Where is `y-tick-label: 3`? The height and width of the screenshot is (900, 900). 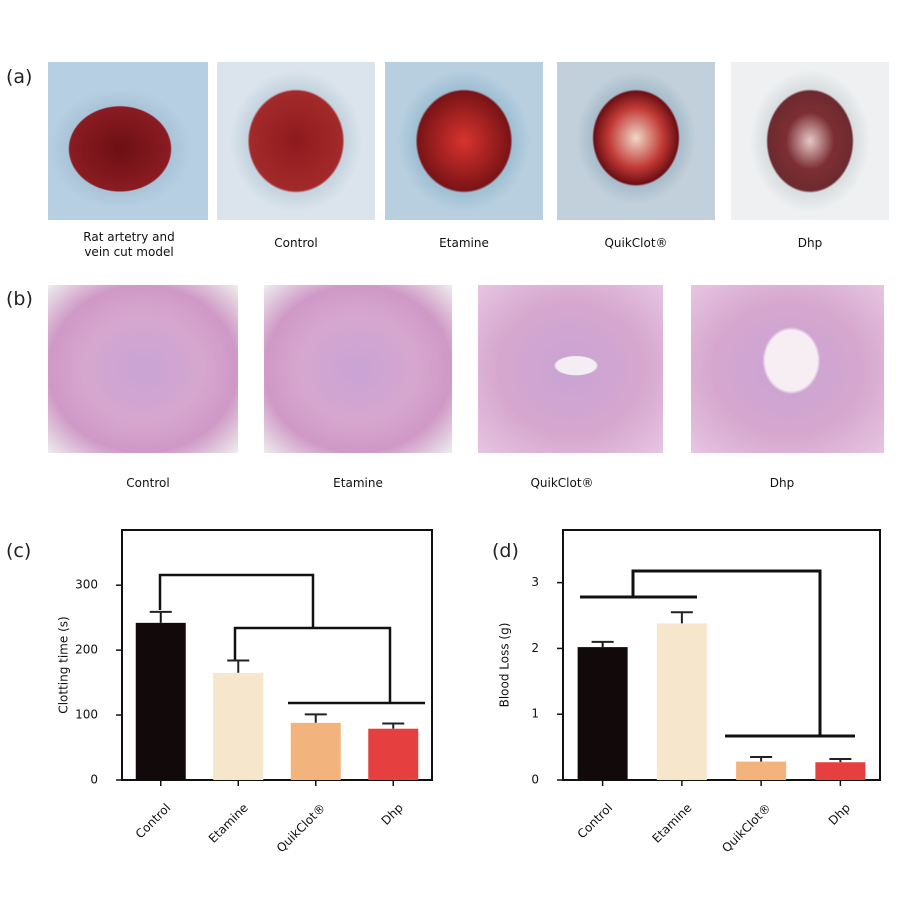
y-tick-label: 3 is located at coordinates (535, 582).